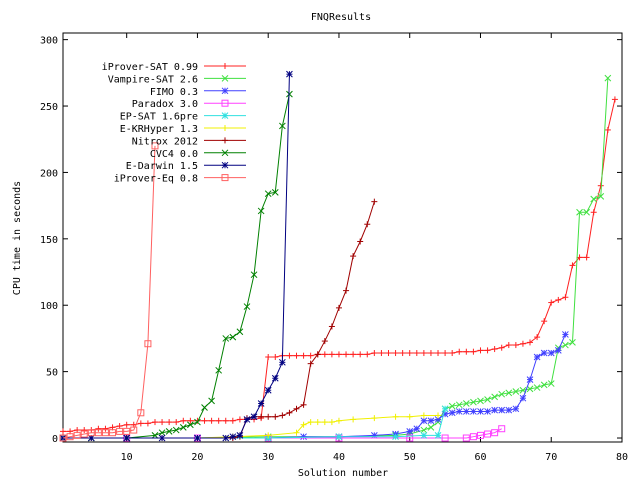  What do you see at coordinates (551, 457) in the screenshot?
I see `x-tick-label: 70` at bounding box center [551, 457].